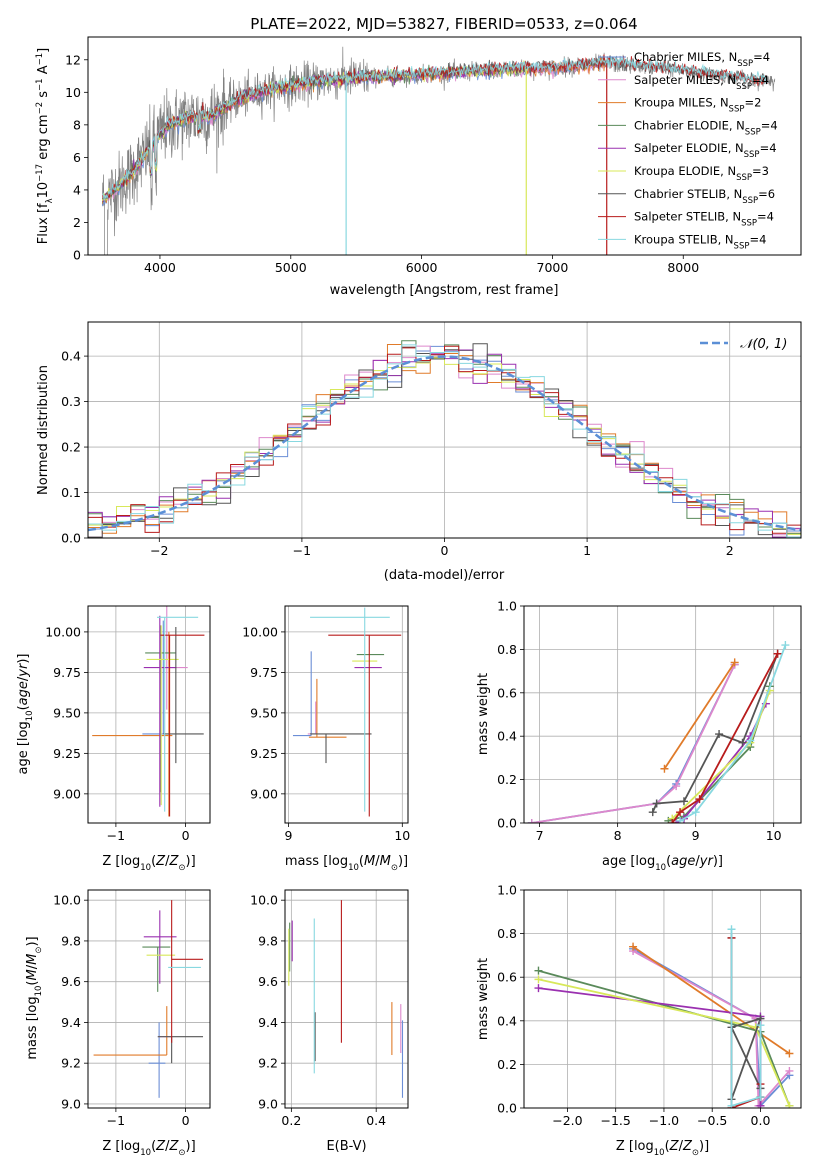 Image resolution: width=819 pixels, height=1170 pixels. What do you see at coordinates (341, 748) in the screenshot?
I see `errorbar-chabrier-stelib` at bounding box center [341, 748].